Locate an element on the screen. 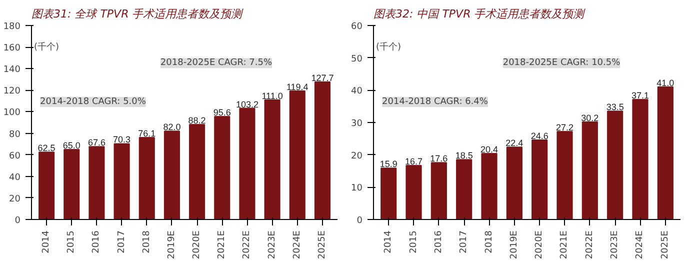 This screenshot has width=686, height=265. y-tick-label: 120 is located at coordinates (12, 91).